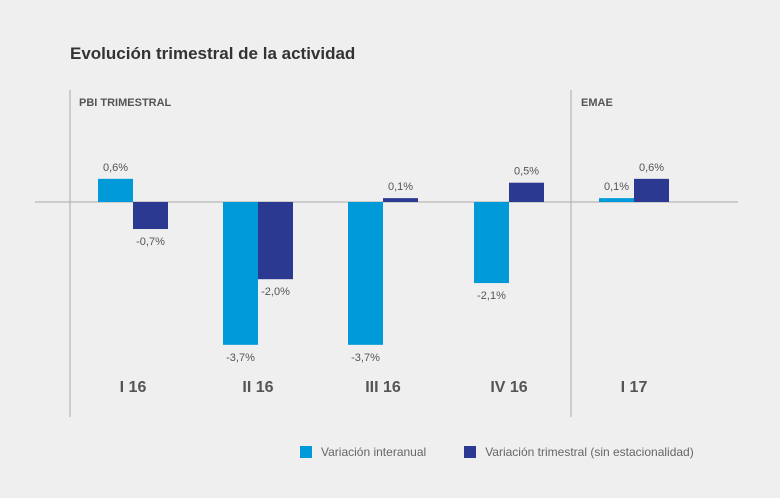 The image size is (780, 498). What do you see at coordinates (115, 168) in the screenshot?
I see `data-label-series1-i-16: 0,6%` at bounding box center [115, 168].